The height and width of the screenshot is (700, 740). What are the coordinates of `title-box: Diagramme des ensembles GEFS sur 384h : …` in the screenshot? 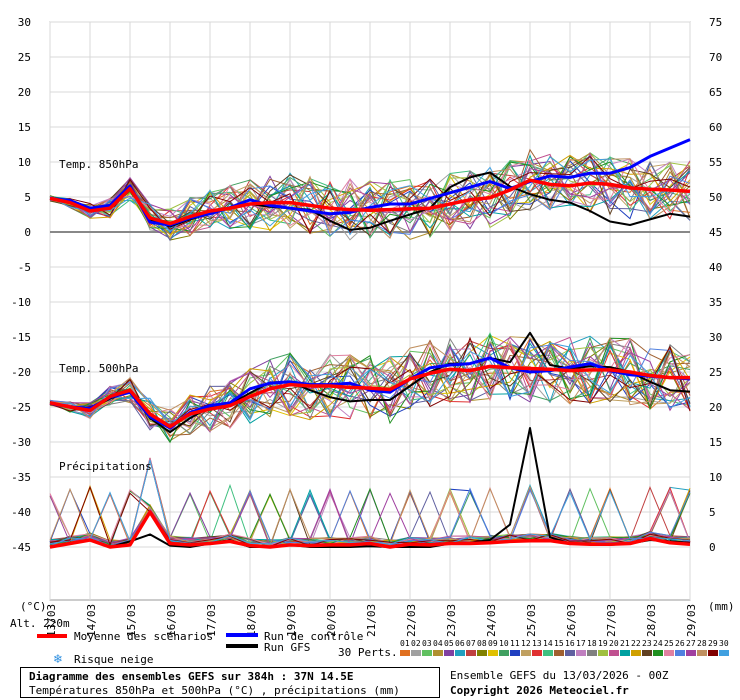 It's located at (230, 682).